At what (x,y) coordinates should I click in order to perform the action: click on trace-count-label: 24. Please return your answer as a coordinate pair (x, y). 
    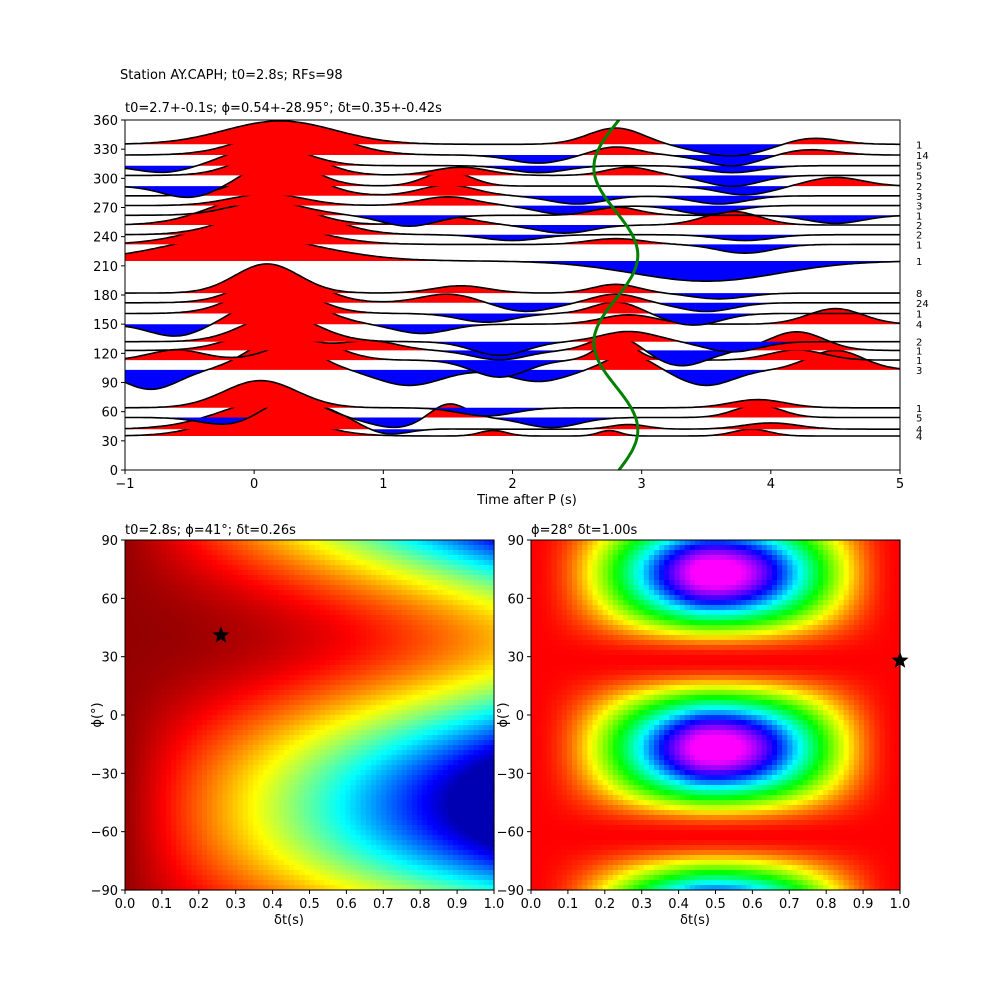
    Looking at the image, I should click on (922, 304).